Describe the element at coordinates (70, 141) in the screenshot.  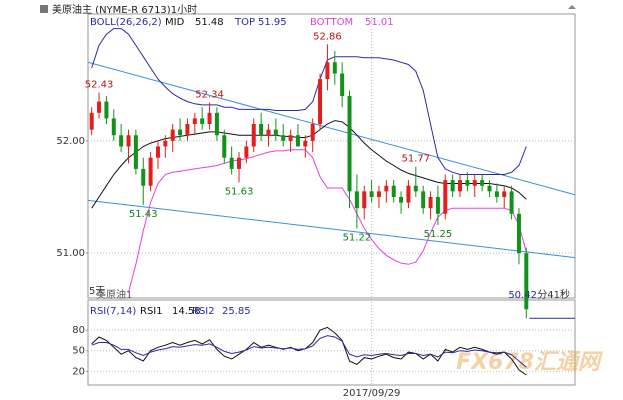
I see `y-tick-label: 52.00` at that location.